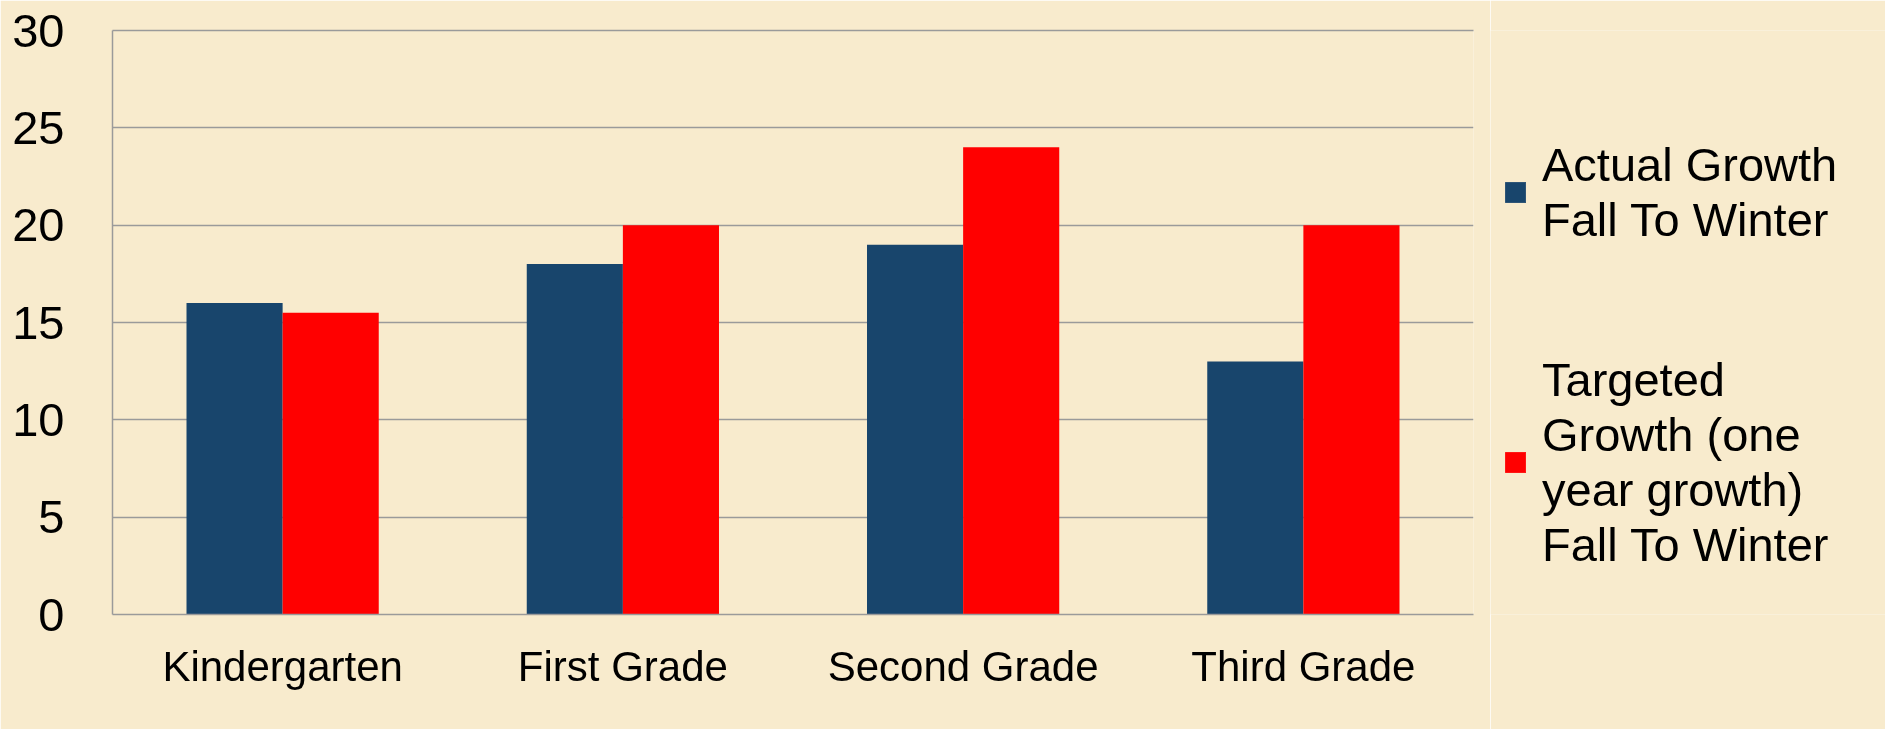 This screenshot has width=1885, height=729. I want to click on legend-label: Actual Growth Fall To Winter, so click(1690, 192).